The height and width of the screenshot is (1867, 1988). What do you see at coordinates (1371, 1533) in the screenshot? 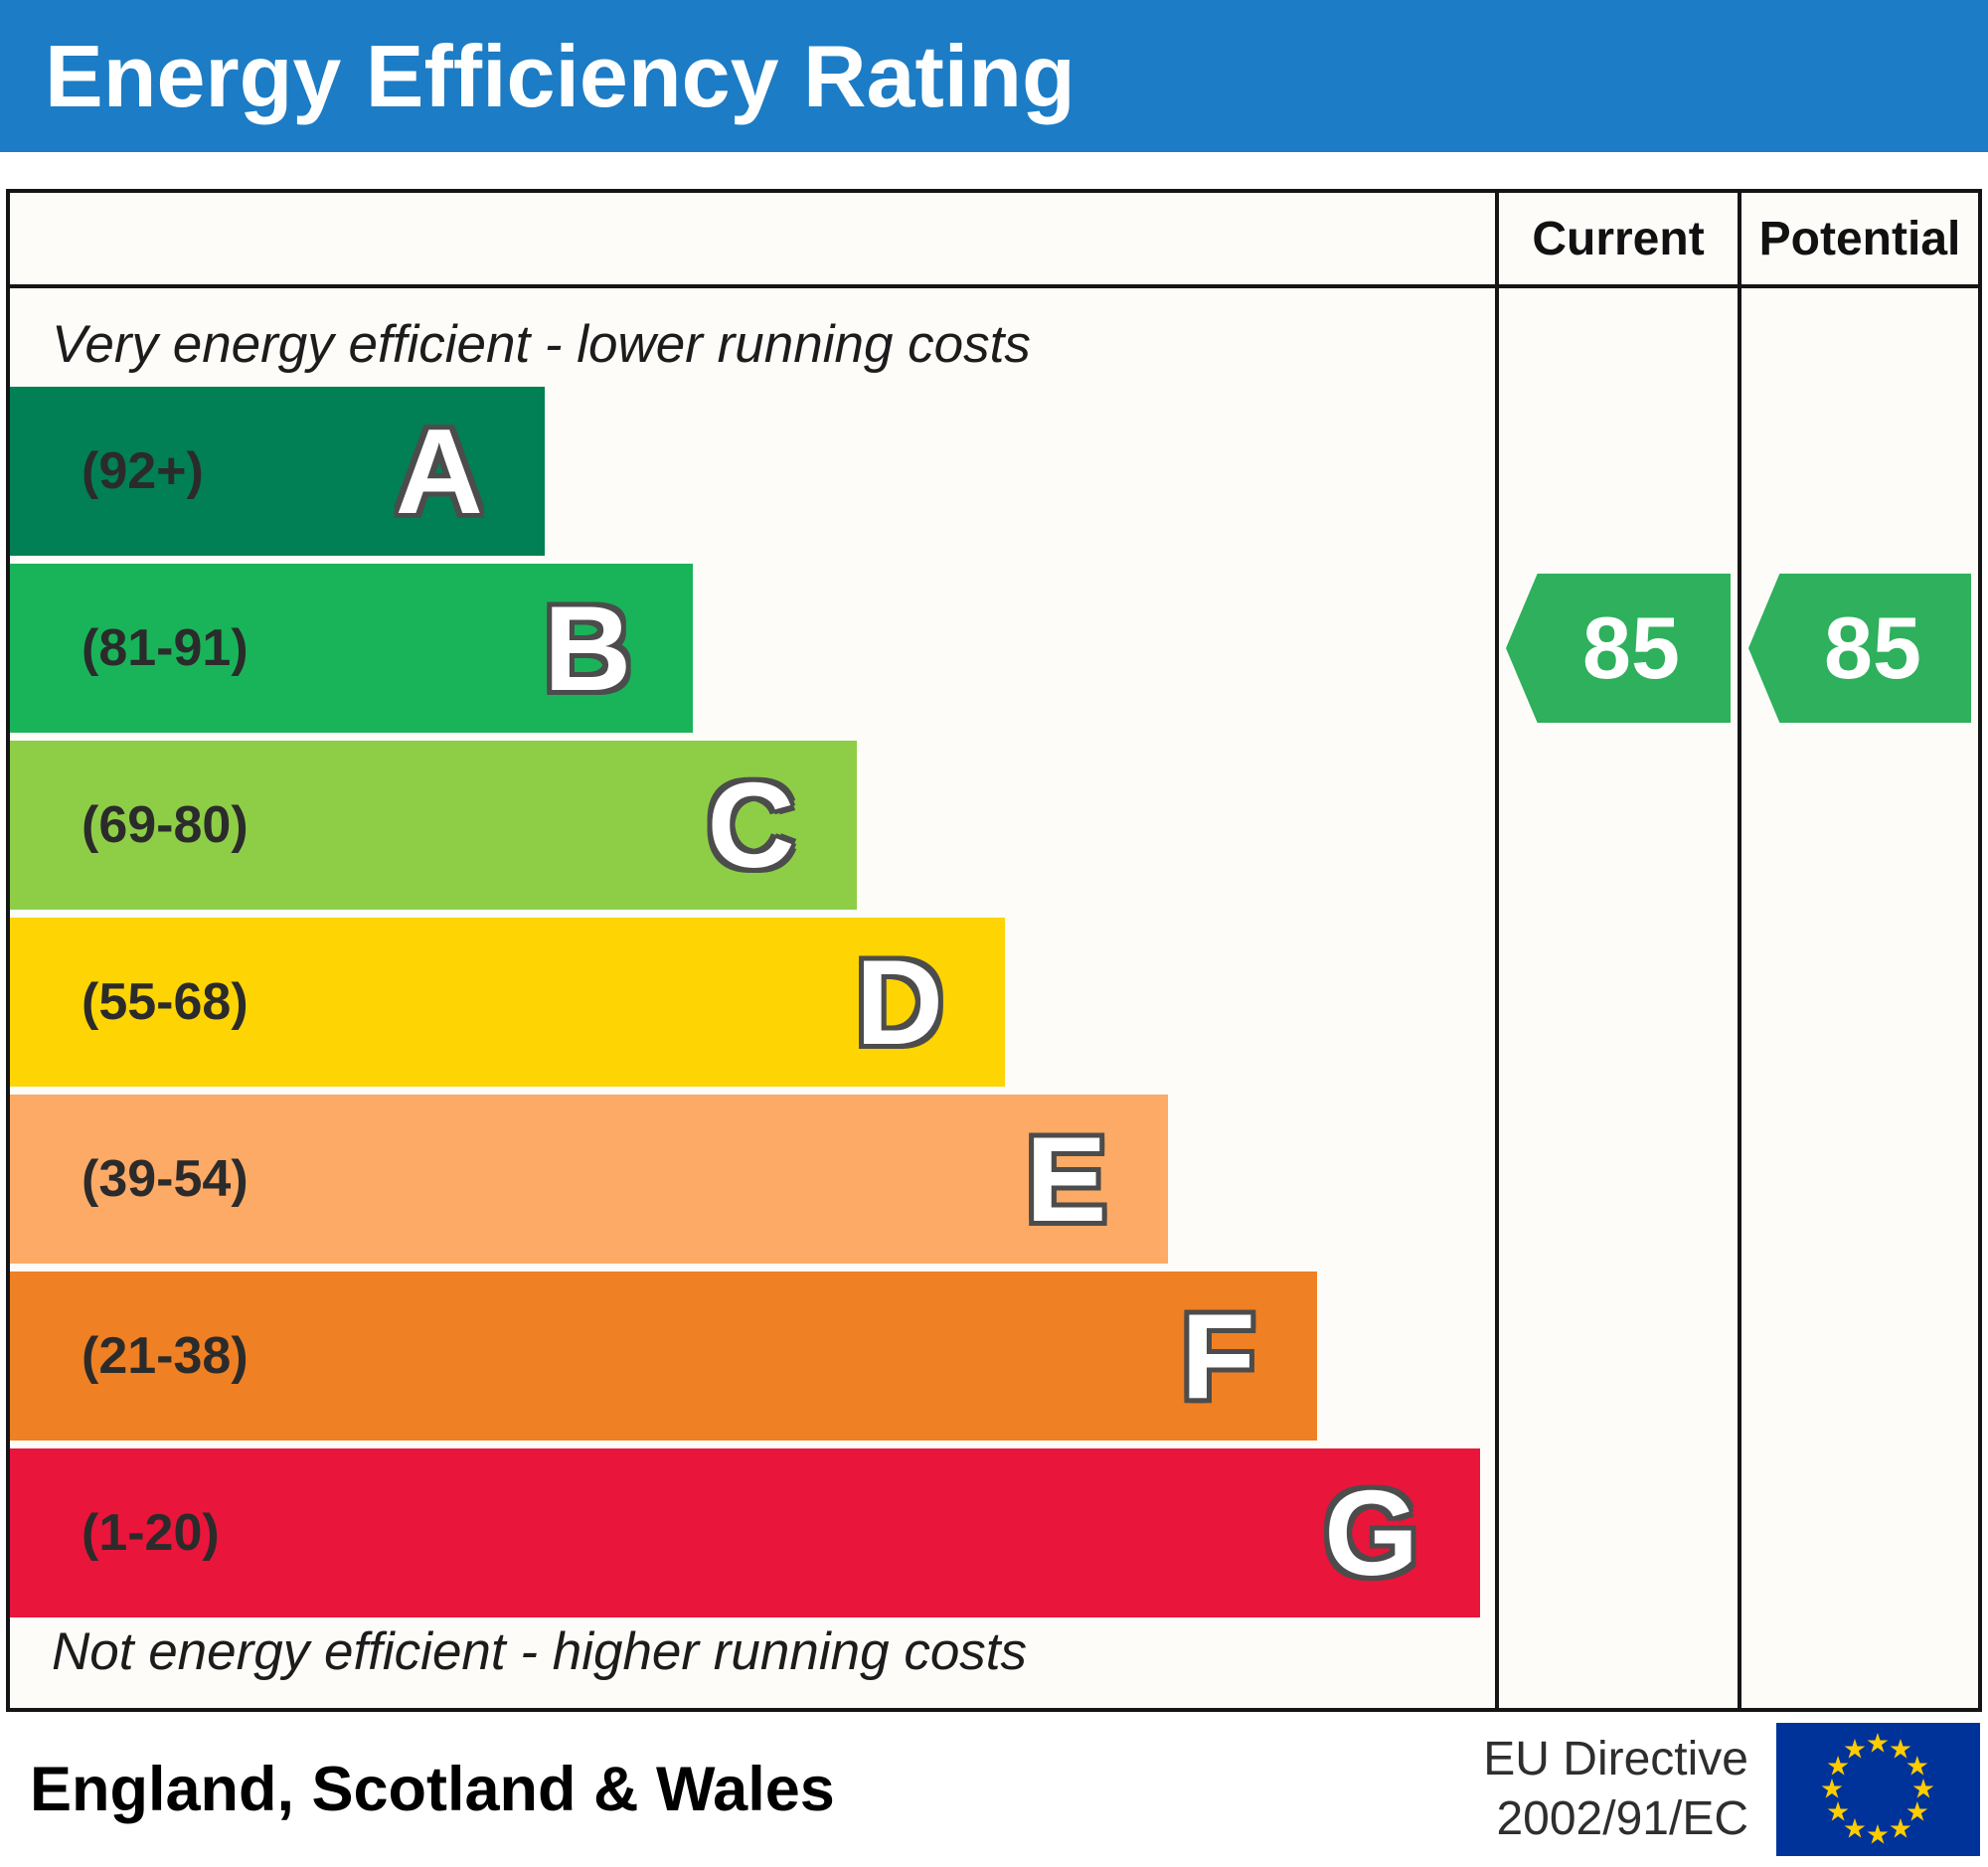
I see `band-letter: G` at bounding box center [1371, 1533].